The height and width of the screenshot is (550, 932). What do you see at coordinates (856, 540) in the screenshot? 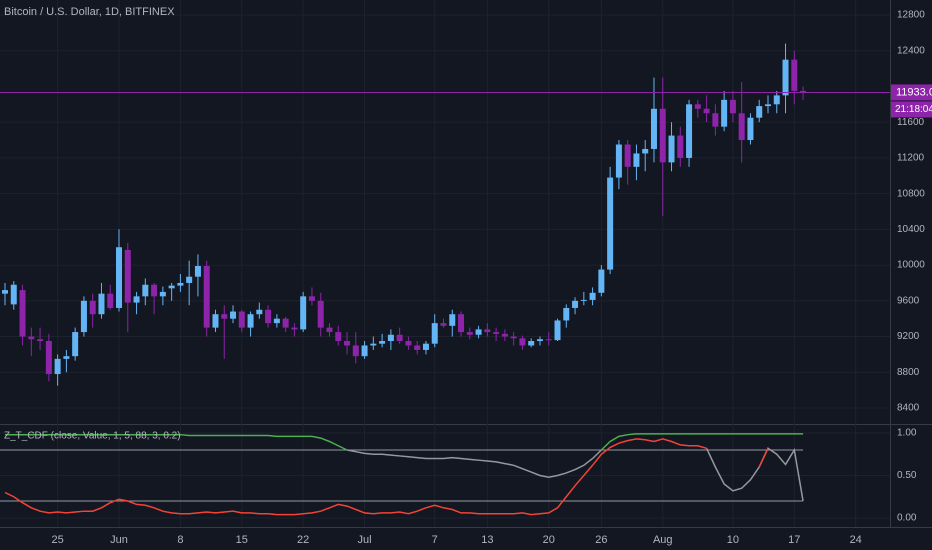
I see `x-tick-label: 24` at bounding box center [856, 540].